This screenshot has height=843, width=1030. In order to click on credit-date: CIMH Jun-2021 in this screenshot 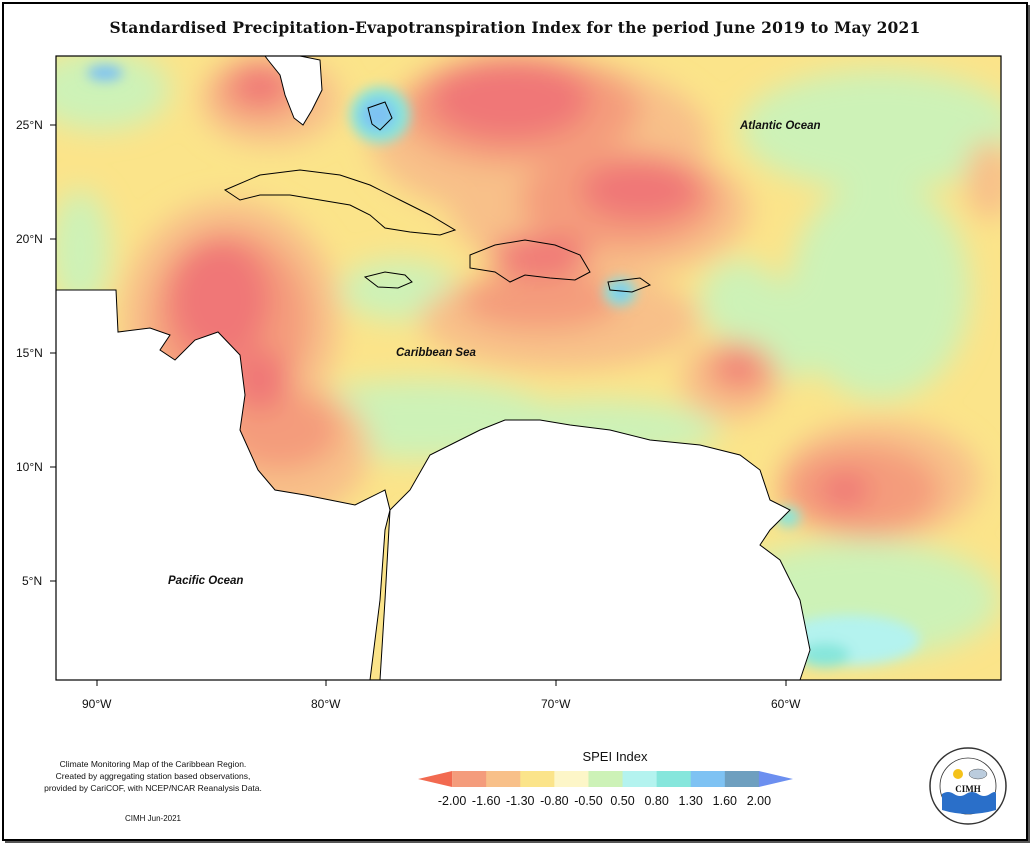, I will do `click(153, 818)`.